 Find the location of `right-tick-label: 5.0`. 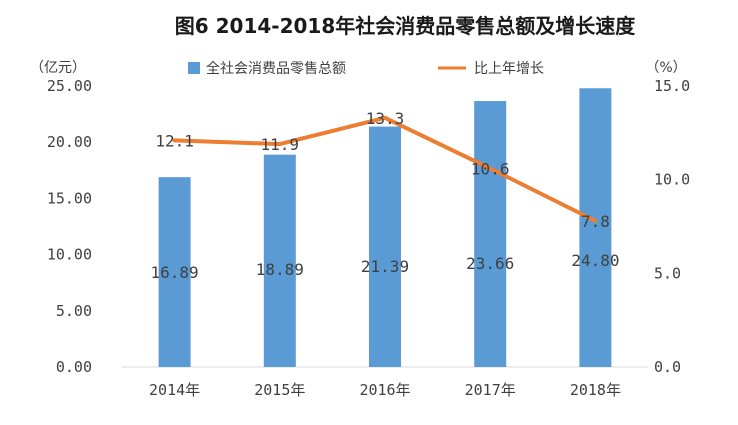

right-tick-label: 5.0 is located at coordinates (667, 273).